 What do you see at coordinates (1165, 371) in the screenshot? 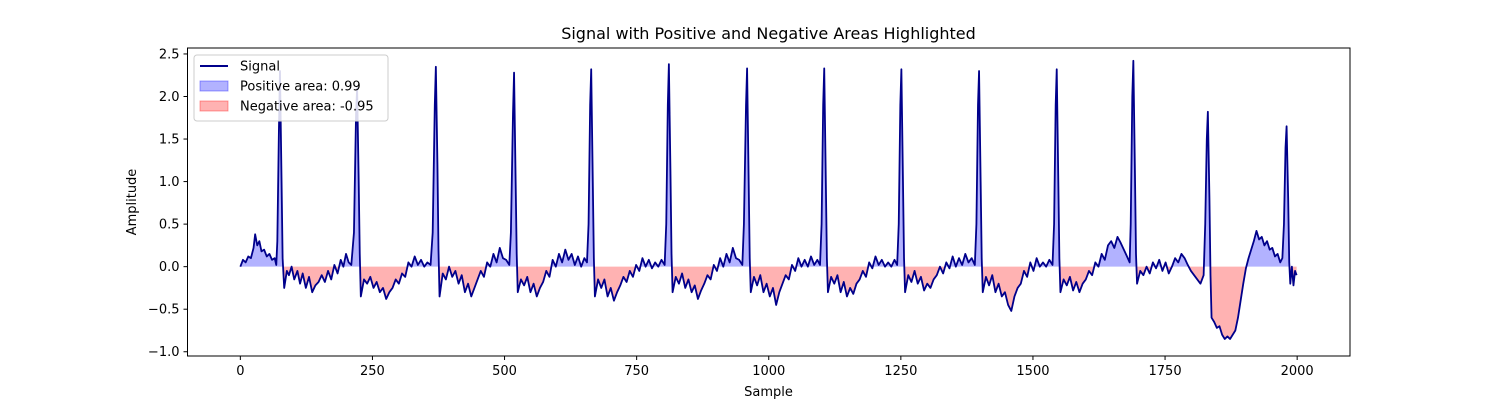
I see `x-tick-label: 1750` at bounding box center [1165, 371].